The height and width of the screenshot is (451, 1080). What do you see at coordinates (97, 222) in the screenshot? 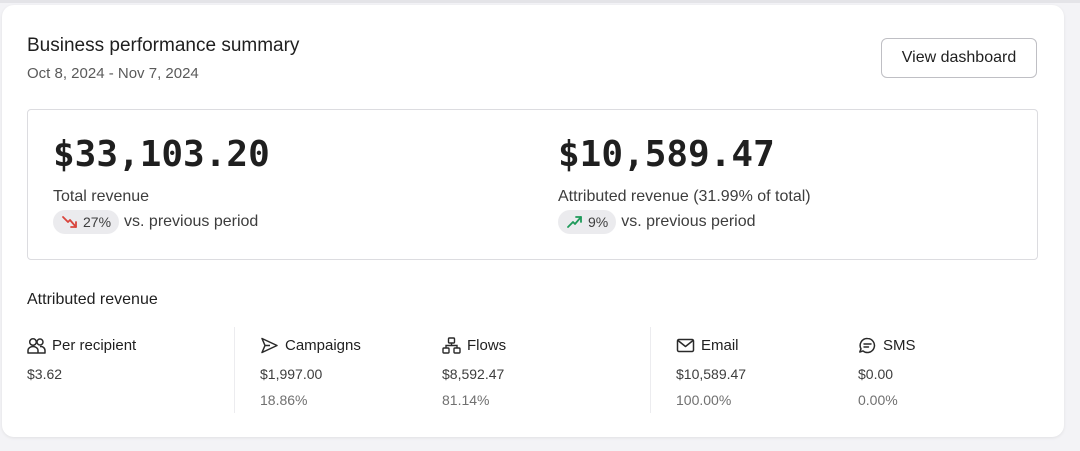
I see `trend-percent: 27%` at bounding box center [97, 222].